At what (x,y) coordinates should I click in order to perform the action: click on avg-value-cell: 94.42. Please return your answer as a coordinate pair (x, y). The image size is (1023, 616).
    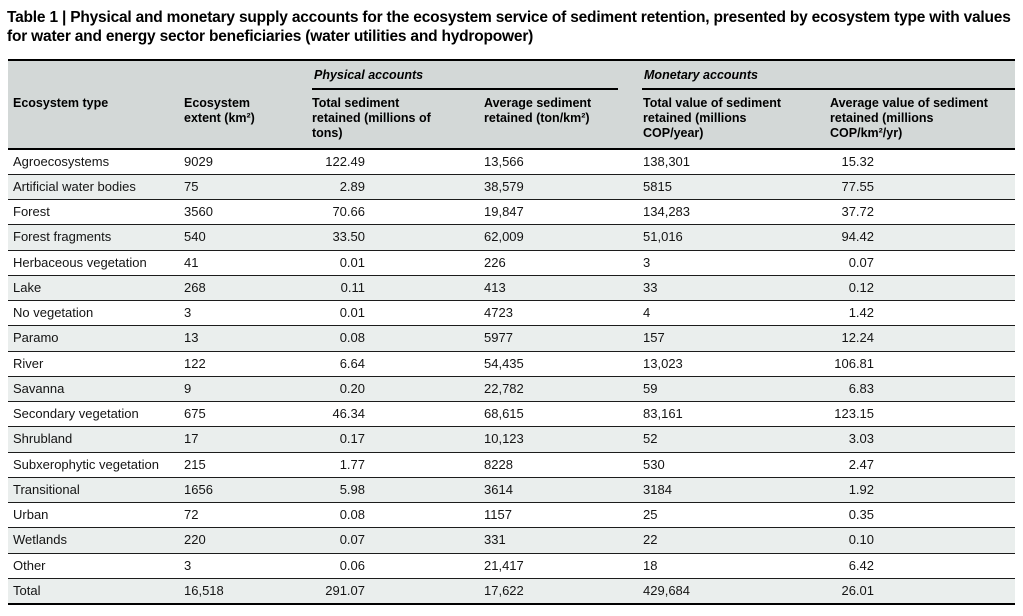
    Looking at the image, I should click on (921, 237).